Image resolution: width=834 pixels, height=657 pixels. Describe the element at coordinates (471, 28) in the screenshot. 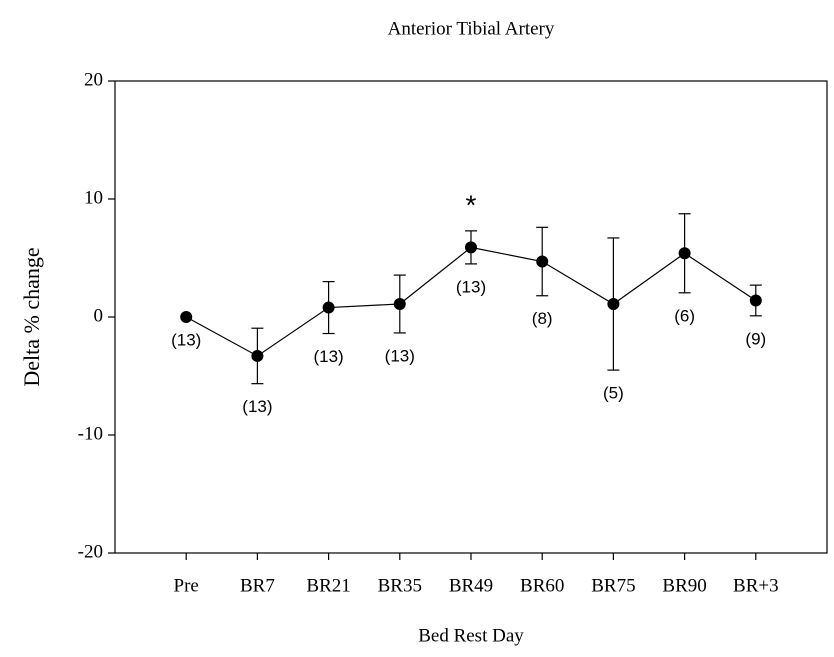

I see `chart-title: Anterior Tibial Artery` at that location.